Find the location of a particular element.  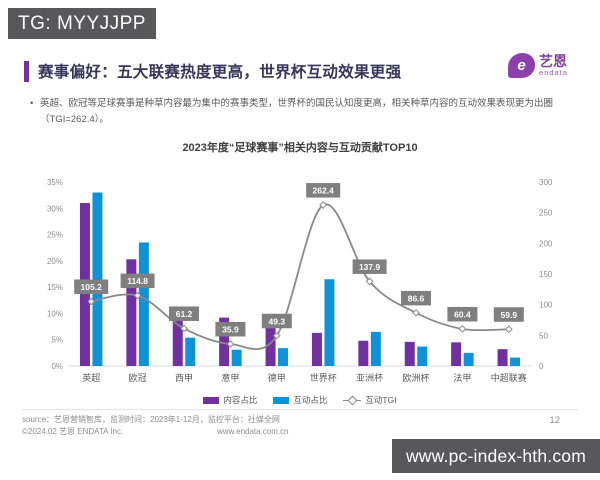

watermark-banner: www.pc-index-hth.com is located at coordinates (496, 456).